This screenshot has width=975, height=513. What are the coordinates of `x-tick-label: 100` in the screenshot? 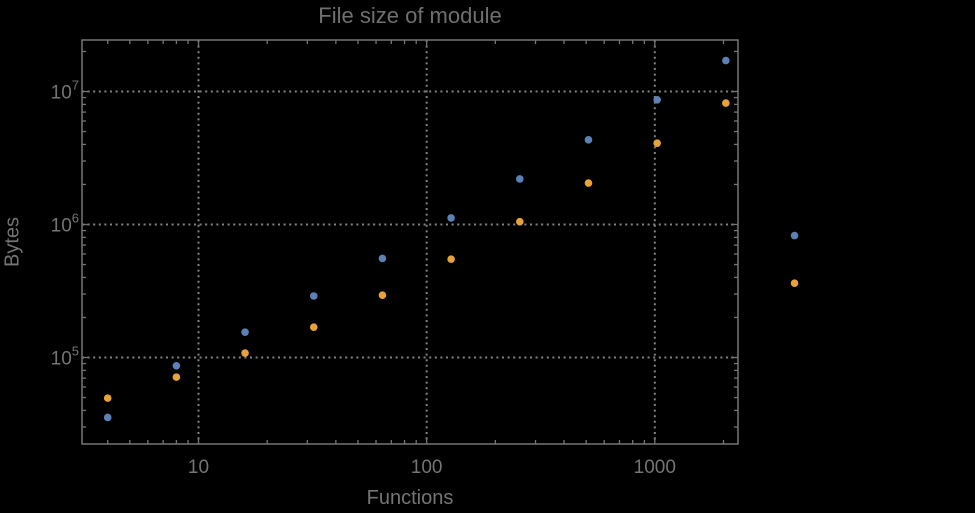 It's located at (427, 467).